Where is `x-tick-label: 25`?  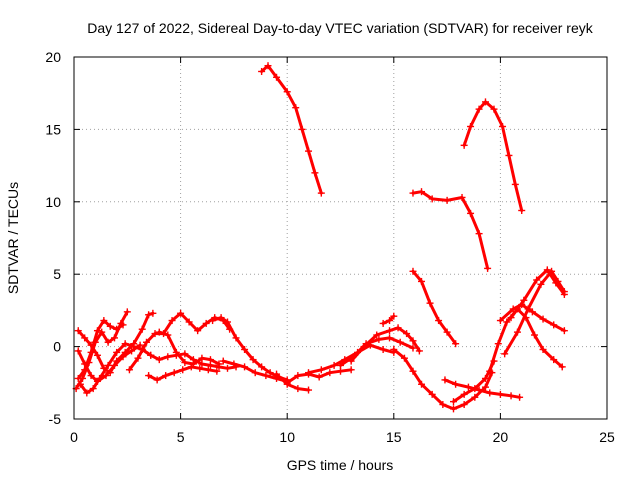
x-tick-label: 25 is located at coordinates (607, 437).